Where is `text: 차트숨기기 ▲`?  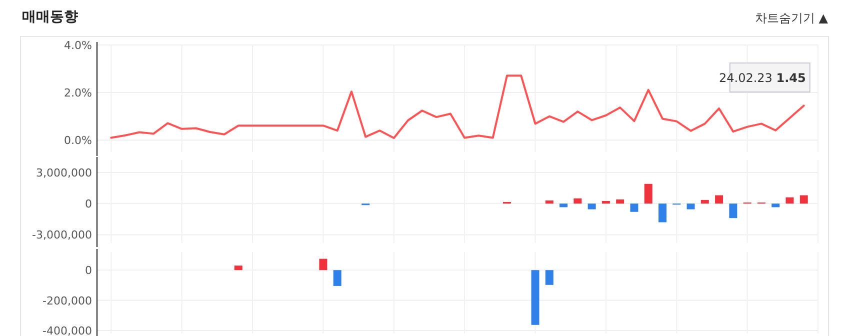 text: 차트숨기기 ▲ is located at coordinates (791, 18).